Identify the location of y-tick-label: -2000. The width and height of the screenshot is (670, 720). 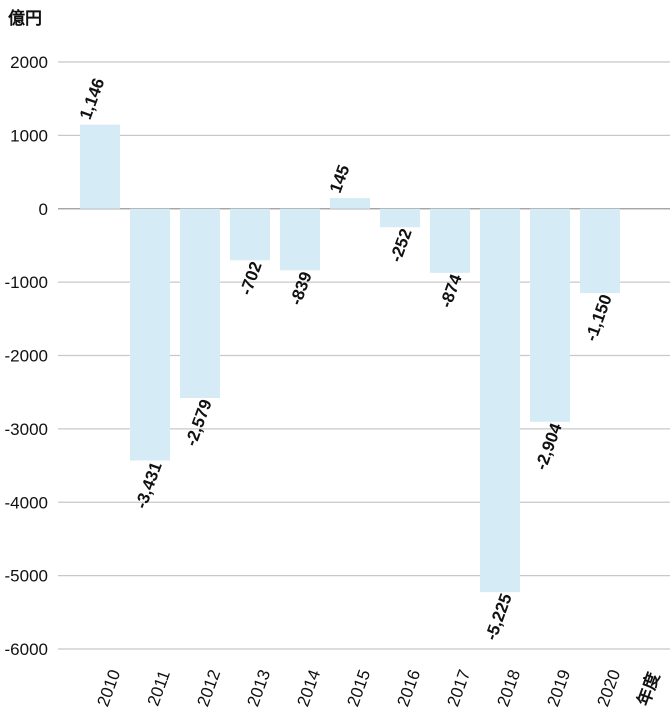
(26, 356).